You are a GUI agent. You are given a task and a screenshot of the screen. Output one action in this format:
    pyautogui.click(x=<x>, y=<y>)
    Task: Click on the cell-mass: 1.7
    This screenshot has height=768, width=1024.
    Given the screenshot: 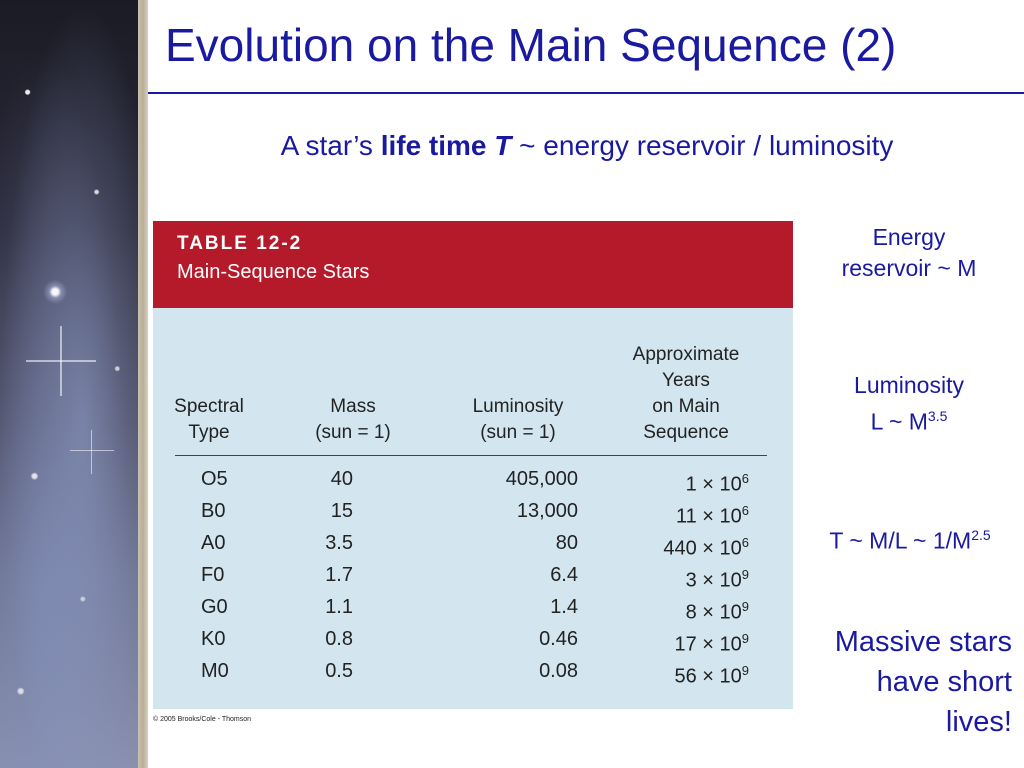 What is the action you would take?
    pyautogui.click(x=339, y=575)
    